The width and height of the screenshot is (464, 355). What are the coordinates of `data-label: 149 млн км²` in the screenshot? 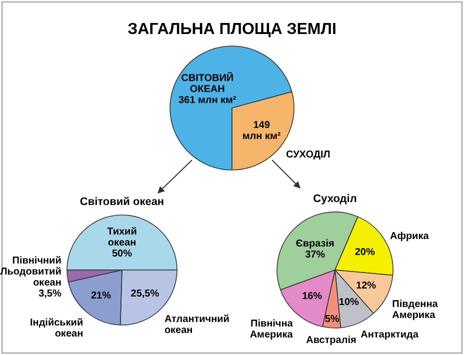 It's located at (262, 131).